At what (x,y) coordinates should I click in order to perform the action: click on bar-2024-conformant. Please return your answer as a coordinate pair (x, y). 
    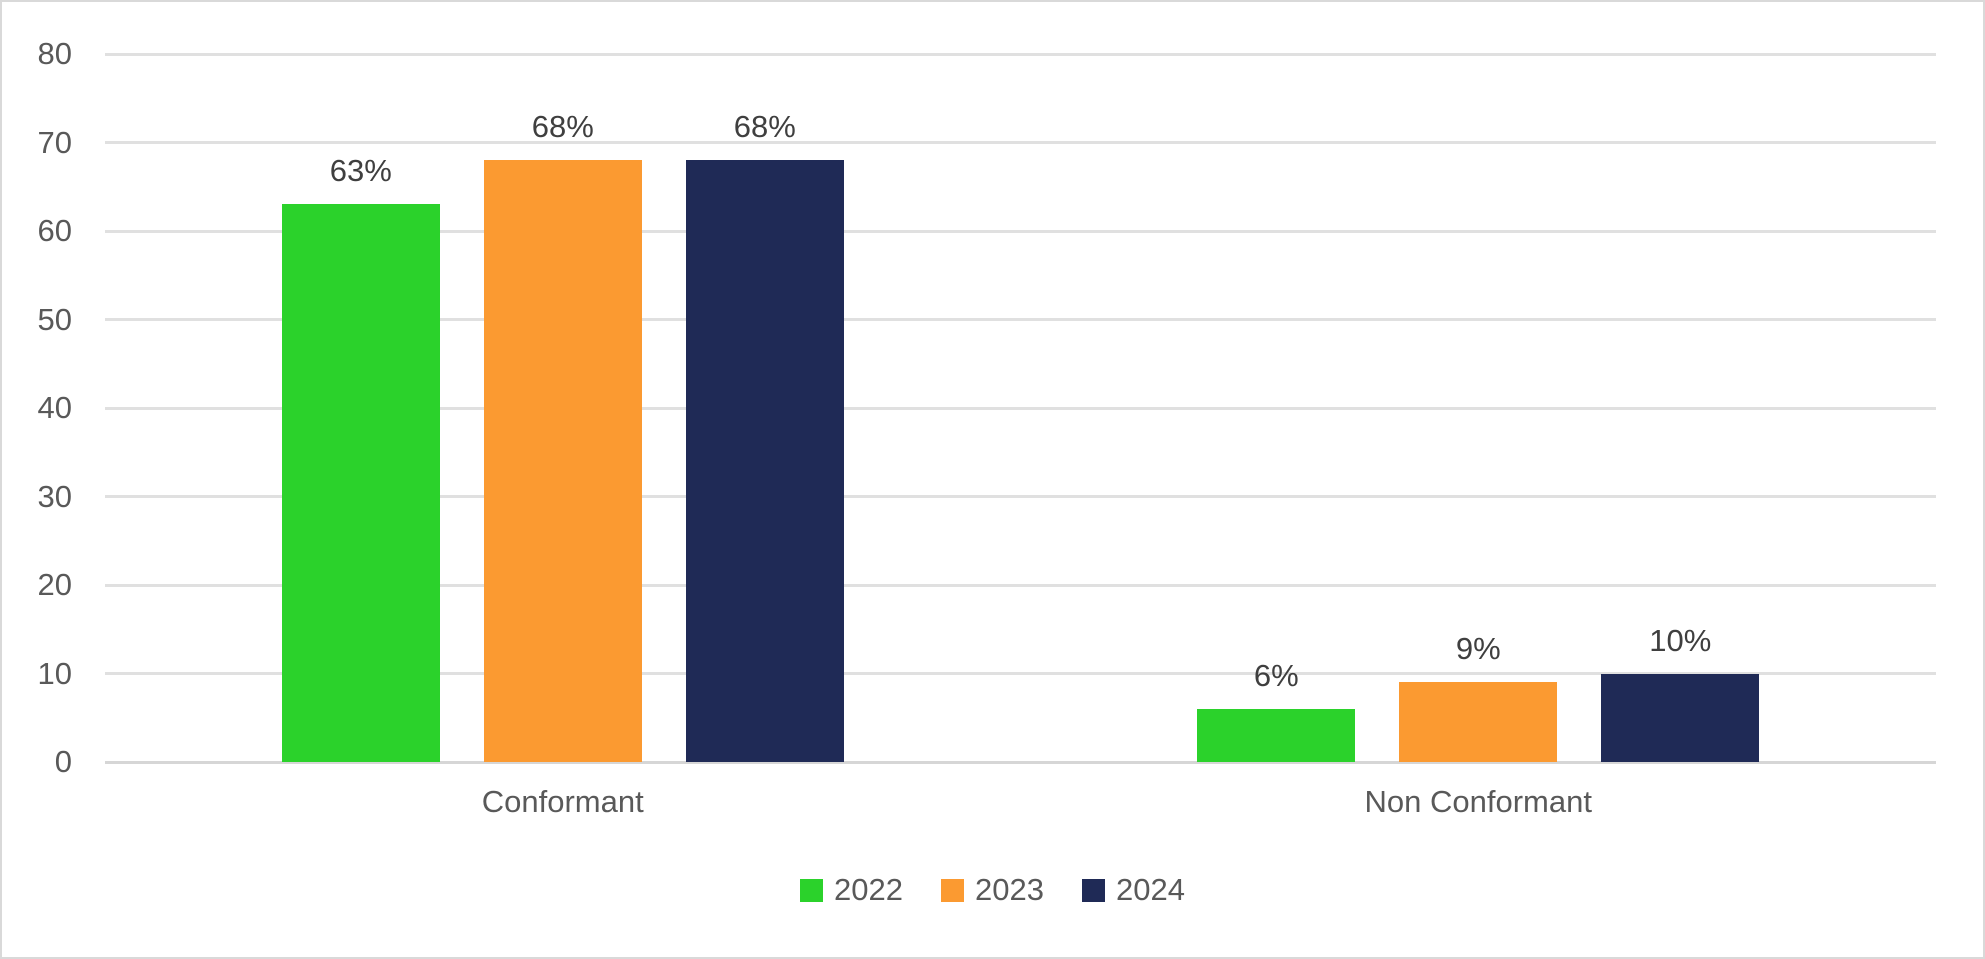
    Looking at the image, I should click on (764, 461).